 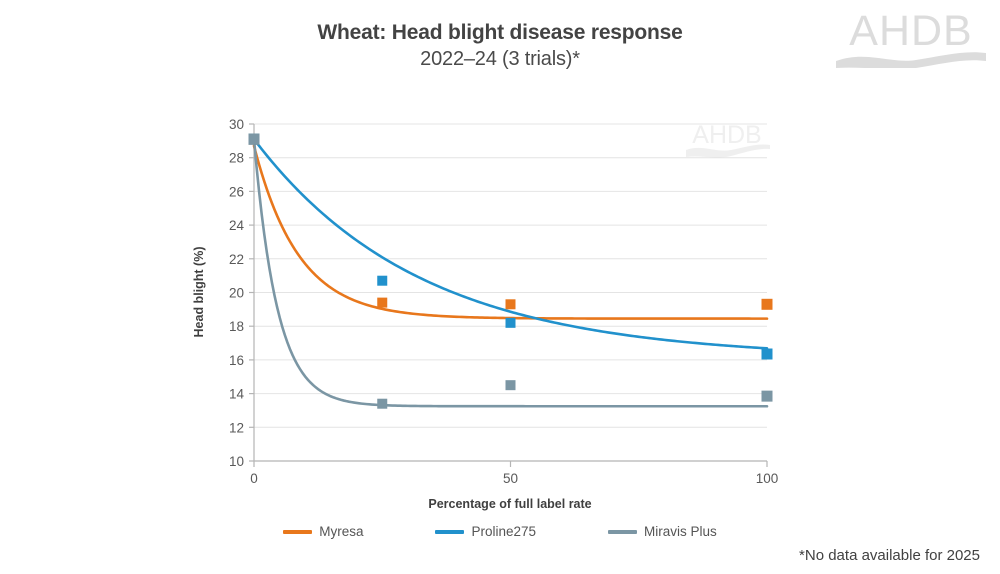 I want to click on y-tick-label: 14, so click(x=237, y=394).